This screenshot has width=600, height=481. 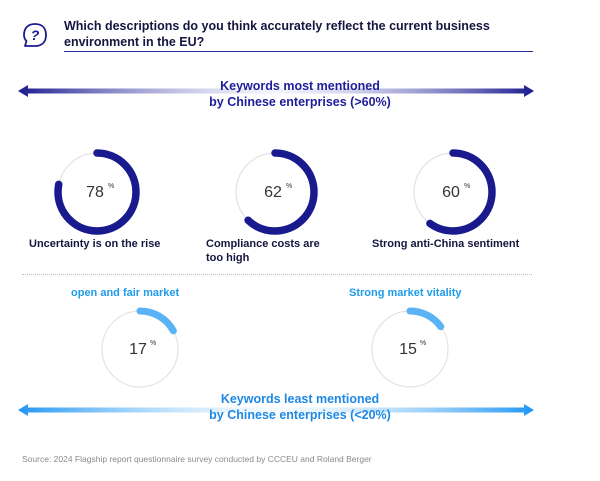 What do you see at coordinates (300, 86) in the screenshot?
I see `top-band-title-line1: Keywords most mentioned` at bounding box center [300, 86].